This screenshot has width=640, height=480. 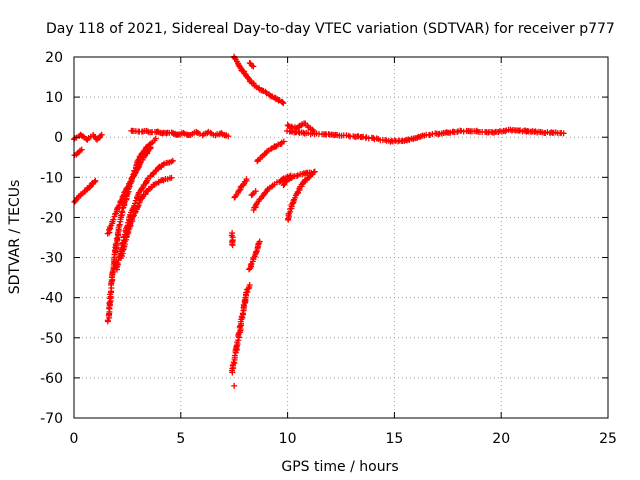 I want to click on y-tick-label: -30, so click(x=51, y=259).